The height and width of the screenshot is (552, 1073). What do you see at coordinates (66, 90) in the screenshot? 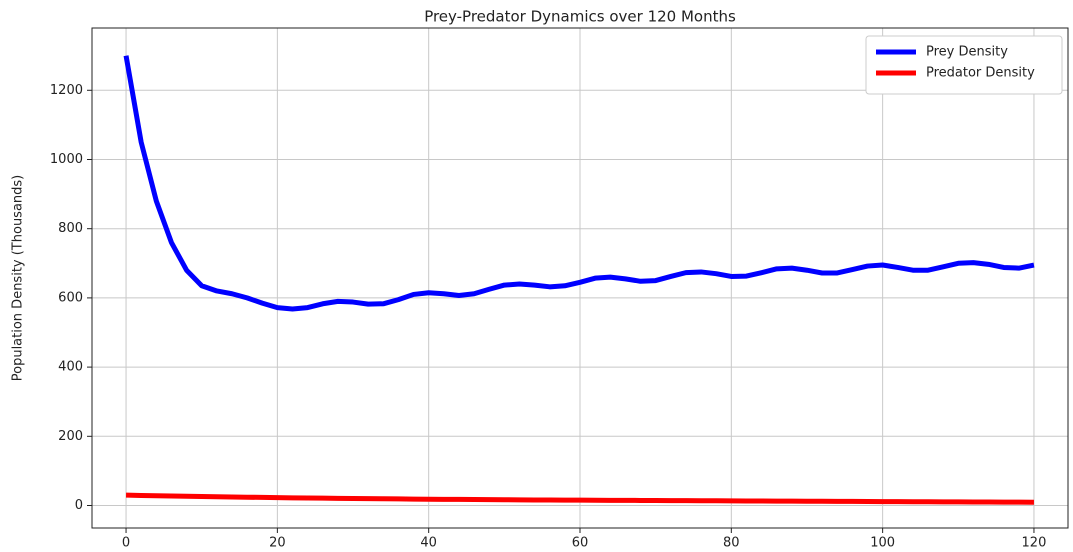
I see `y-tick-label: 1200` at bounding box center [66, 90].